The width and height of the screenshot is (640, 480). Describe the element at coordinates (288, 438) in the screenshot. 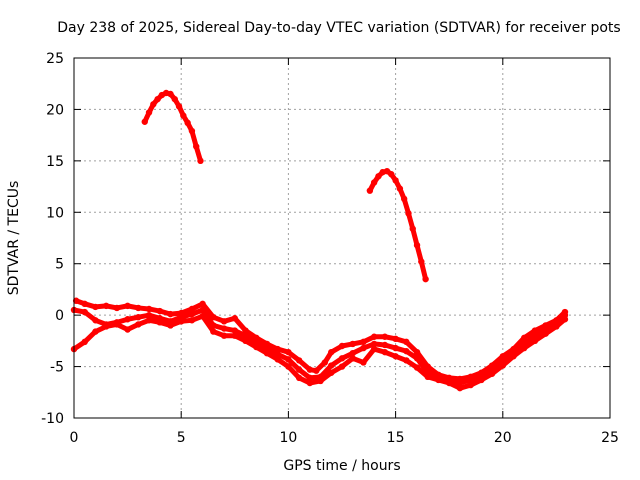

I see `x-tick-label-2: 10` at that location.